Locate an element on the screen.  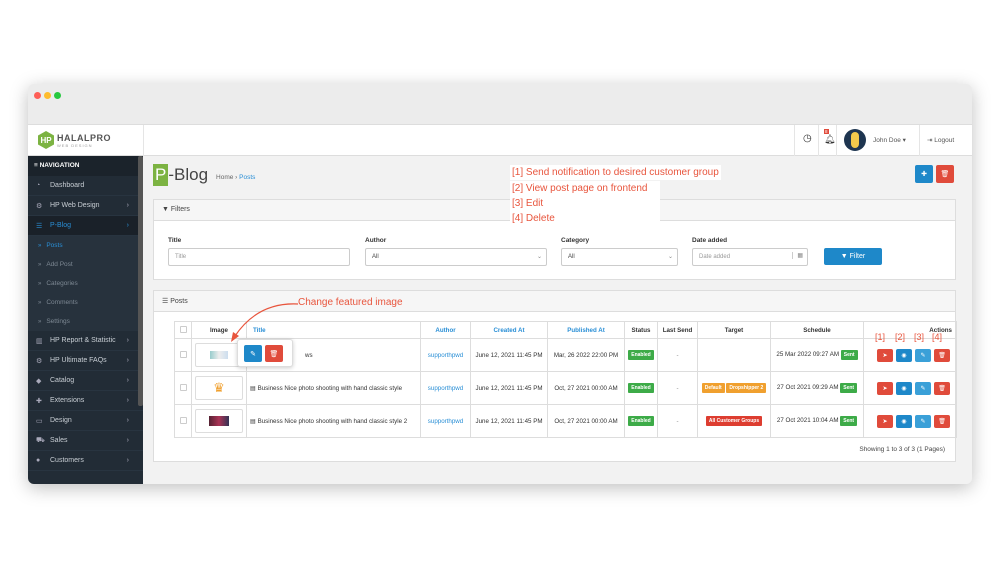
history-icon: ◷ is located at coordinates (807, 138).